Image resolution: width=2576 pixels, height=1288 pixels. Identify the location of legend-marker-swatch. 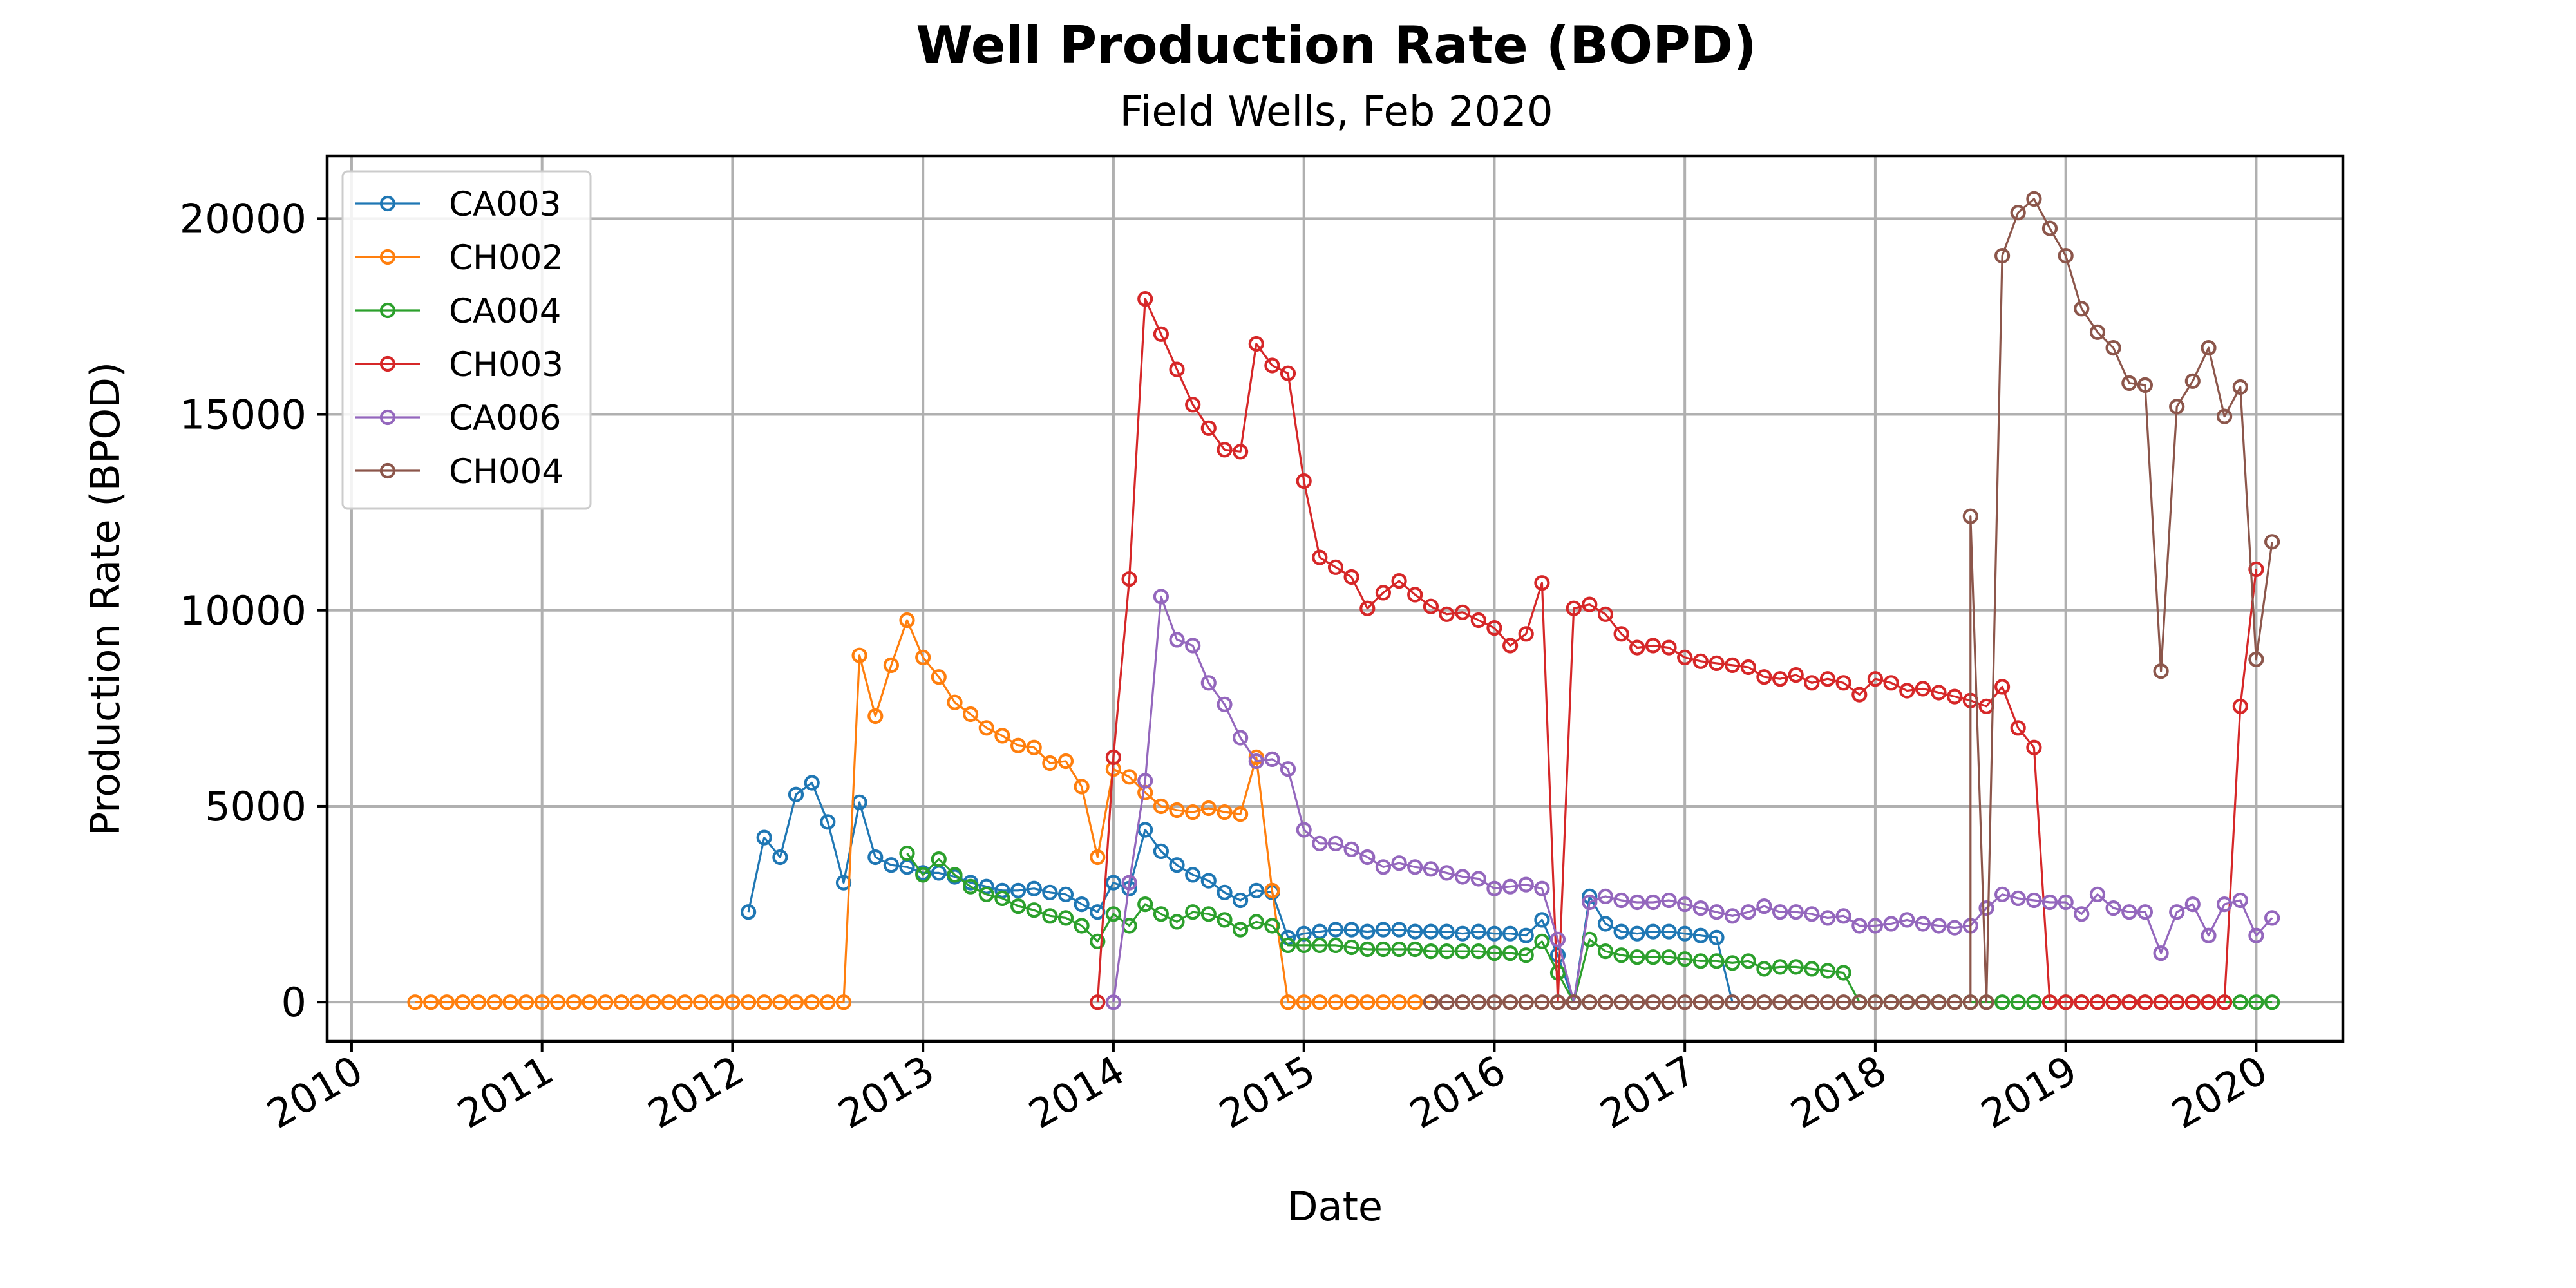
(387, 470).